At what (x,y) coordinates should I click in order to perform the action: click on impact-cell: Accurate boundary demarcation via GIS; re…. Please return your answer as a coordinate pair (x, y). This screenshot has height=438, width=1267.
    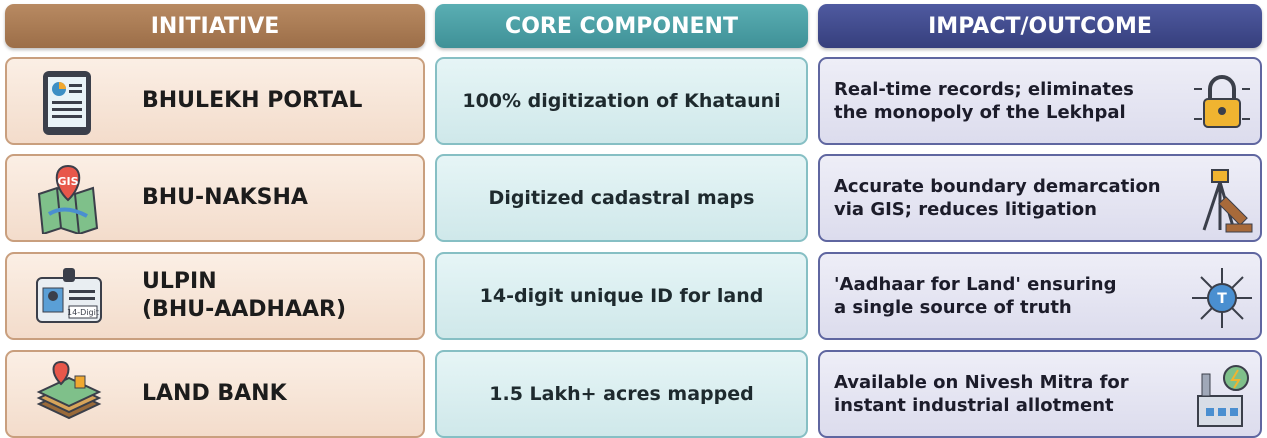
    Looking at the image, I should click on (1040, 198).